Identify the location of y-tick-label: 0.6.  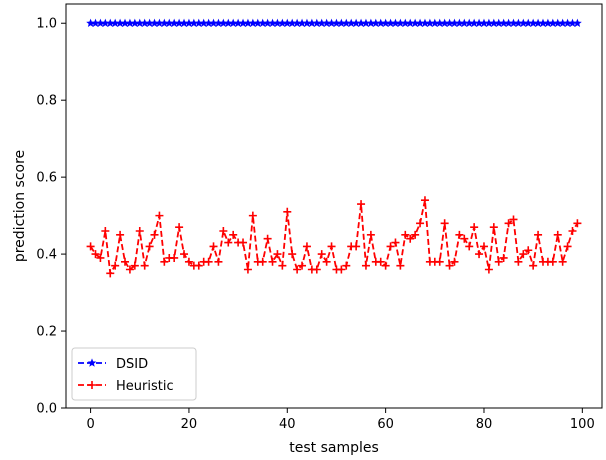
(46, 178).